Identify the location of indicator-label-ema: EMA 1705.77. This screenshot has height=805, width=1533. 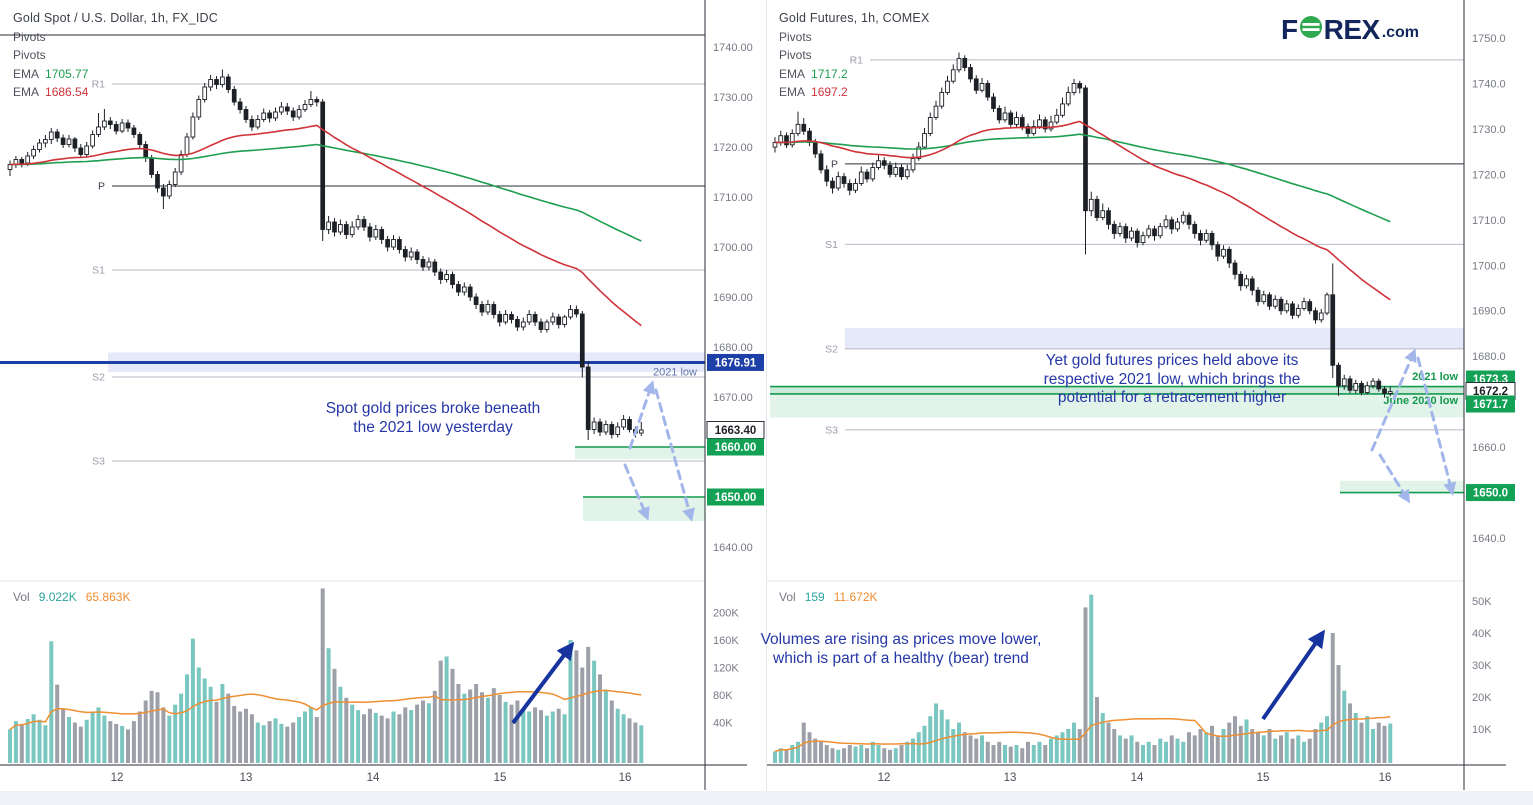
(51, 73).